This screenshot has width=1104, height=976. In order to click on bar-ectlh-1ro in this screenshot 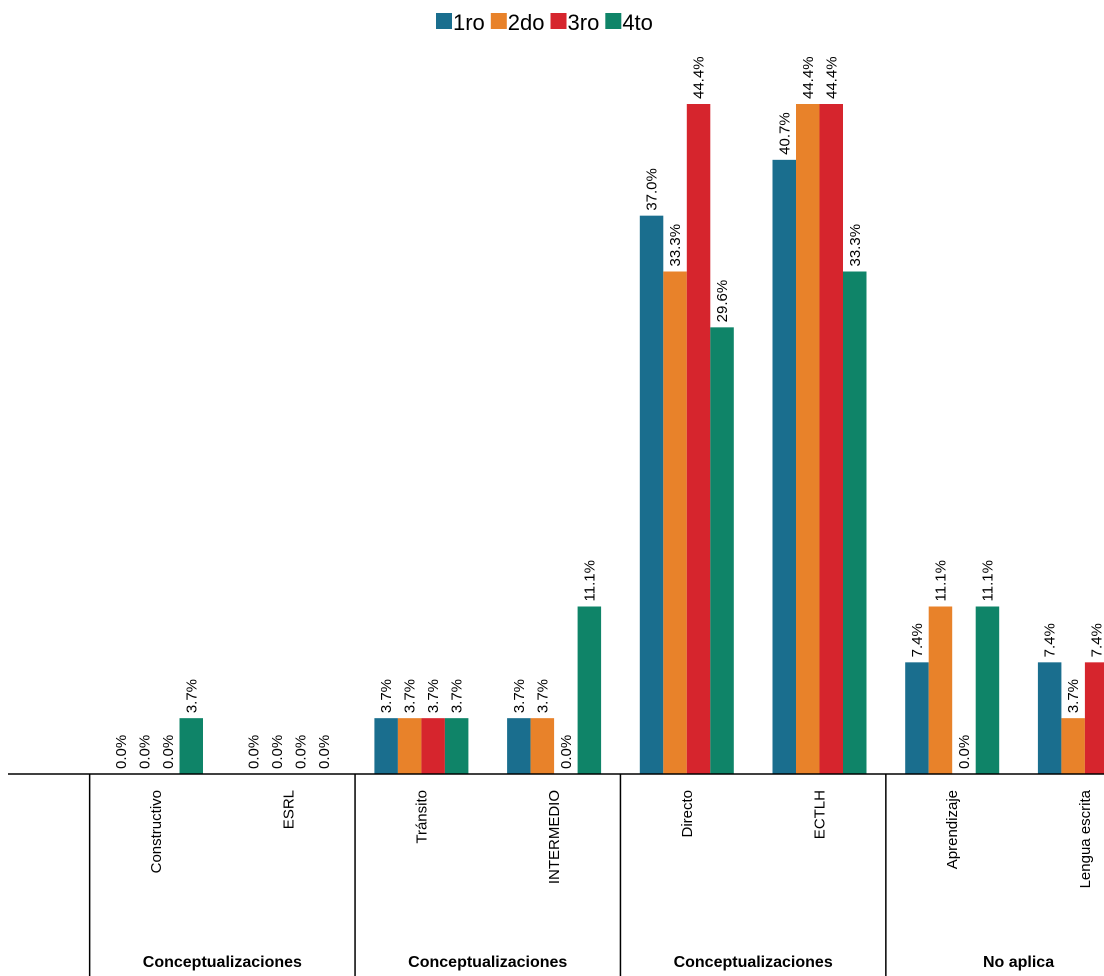, I will do `click(784, 467)`.